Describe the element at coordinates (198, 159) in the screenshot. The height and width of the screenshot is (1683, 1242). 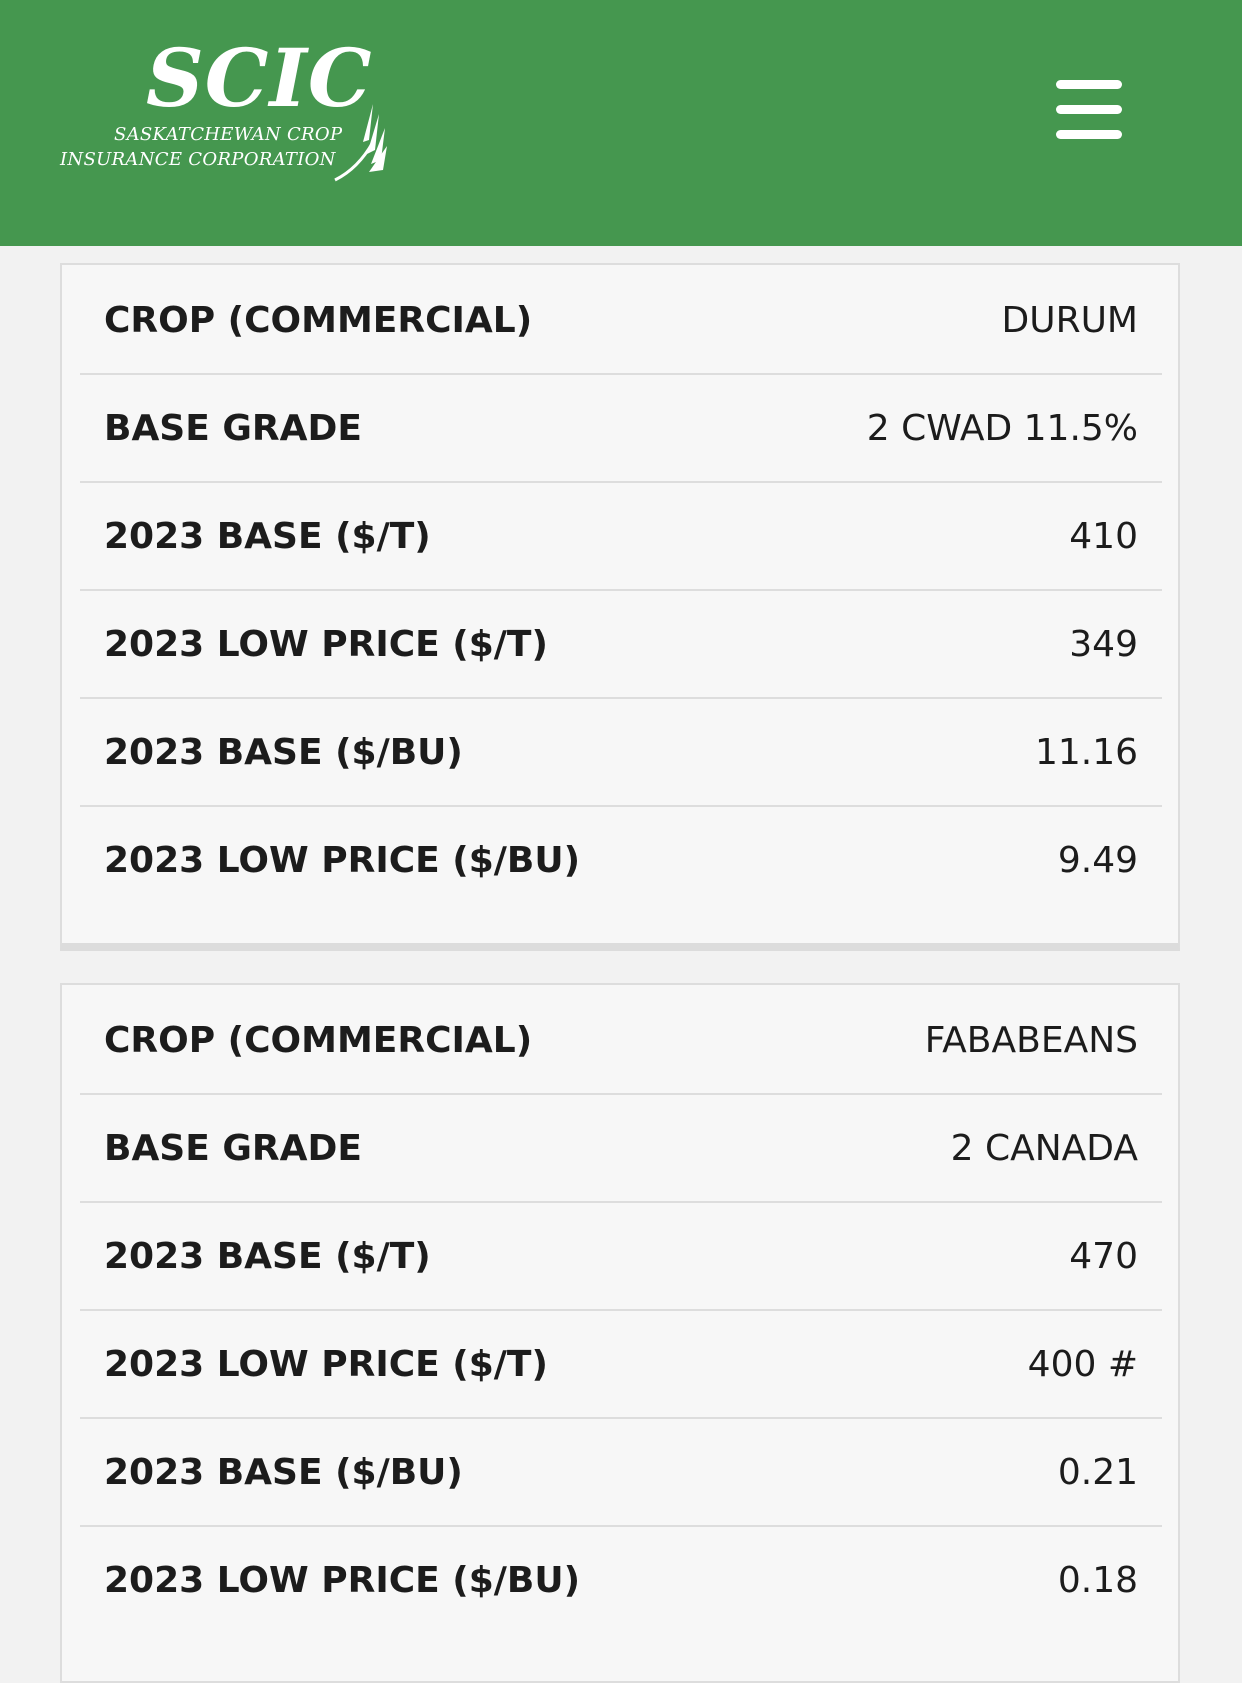
I see `logo-tagline-line-2: INSURANCE CORPORATION` at that location.